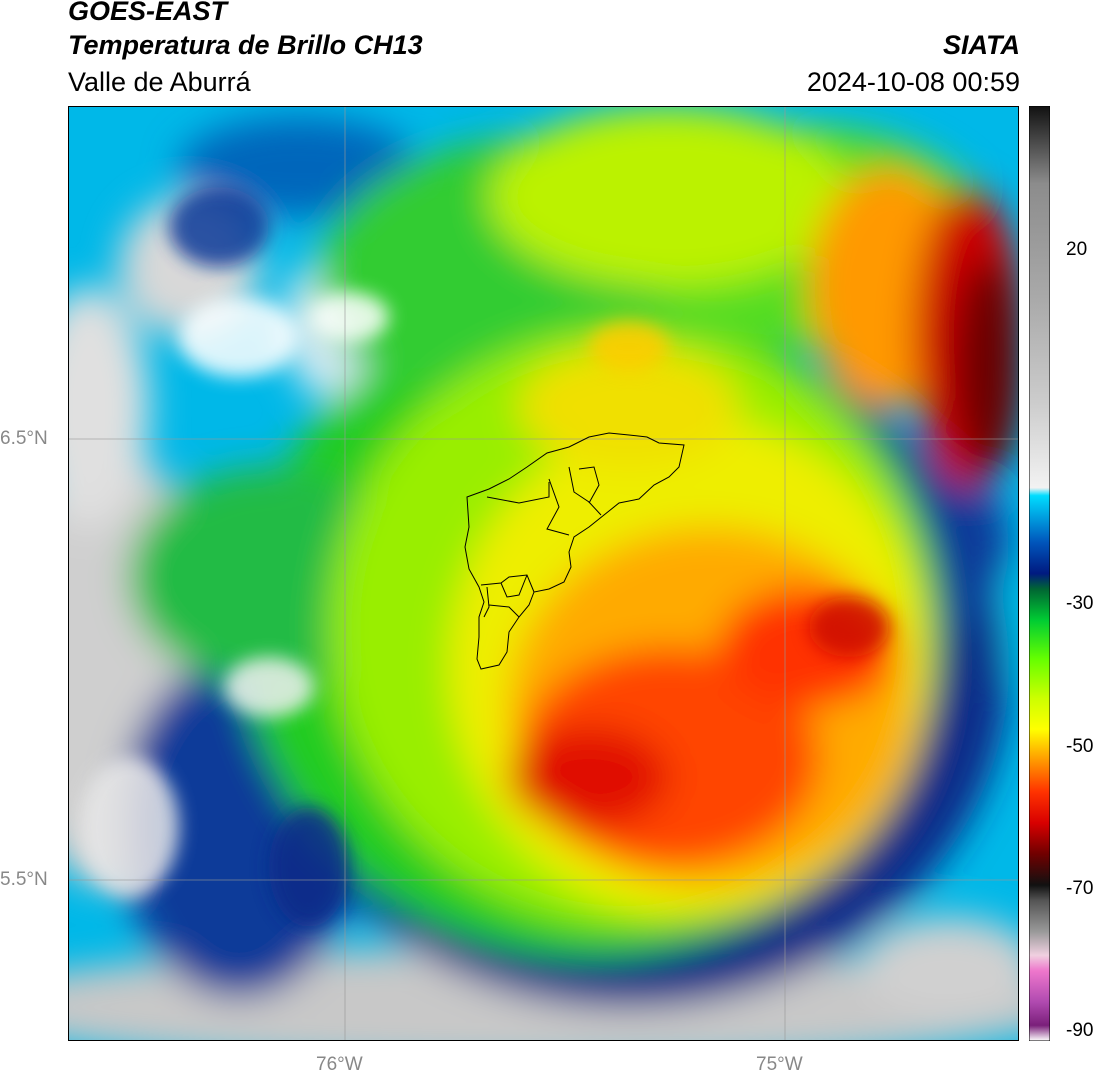 This screenshot has width=1094, height=1078. Describe the element at coordinates (981, 45) in the screenshot. I see `agency-label: SIATA` at that location.